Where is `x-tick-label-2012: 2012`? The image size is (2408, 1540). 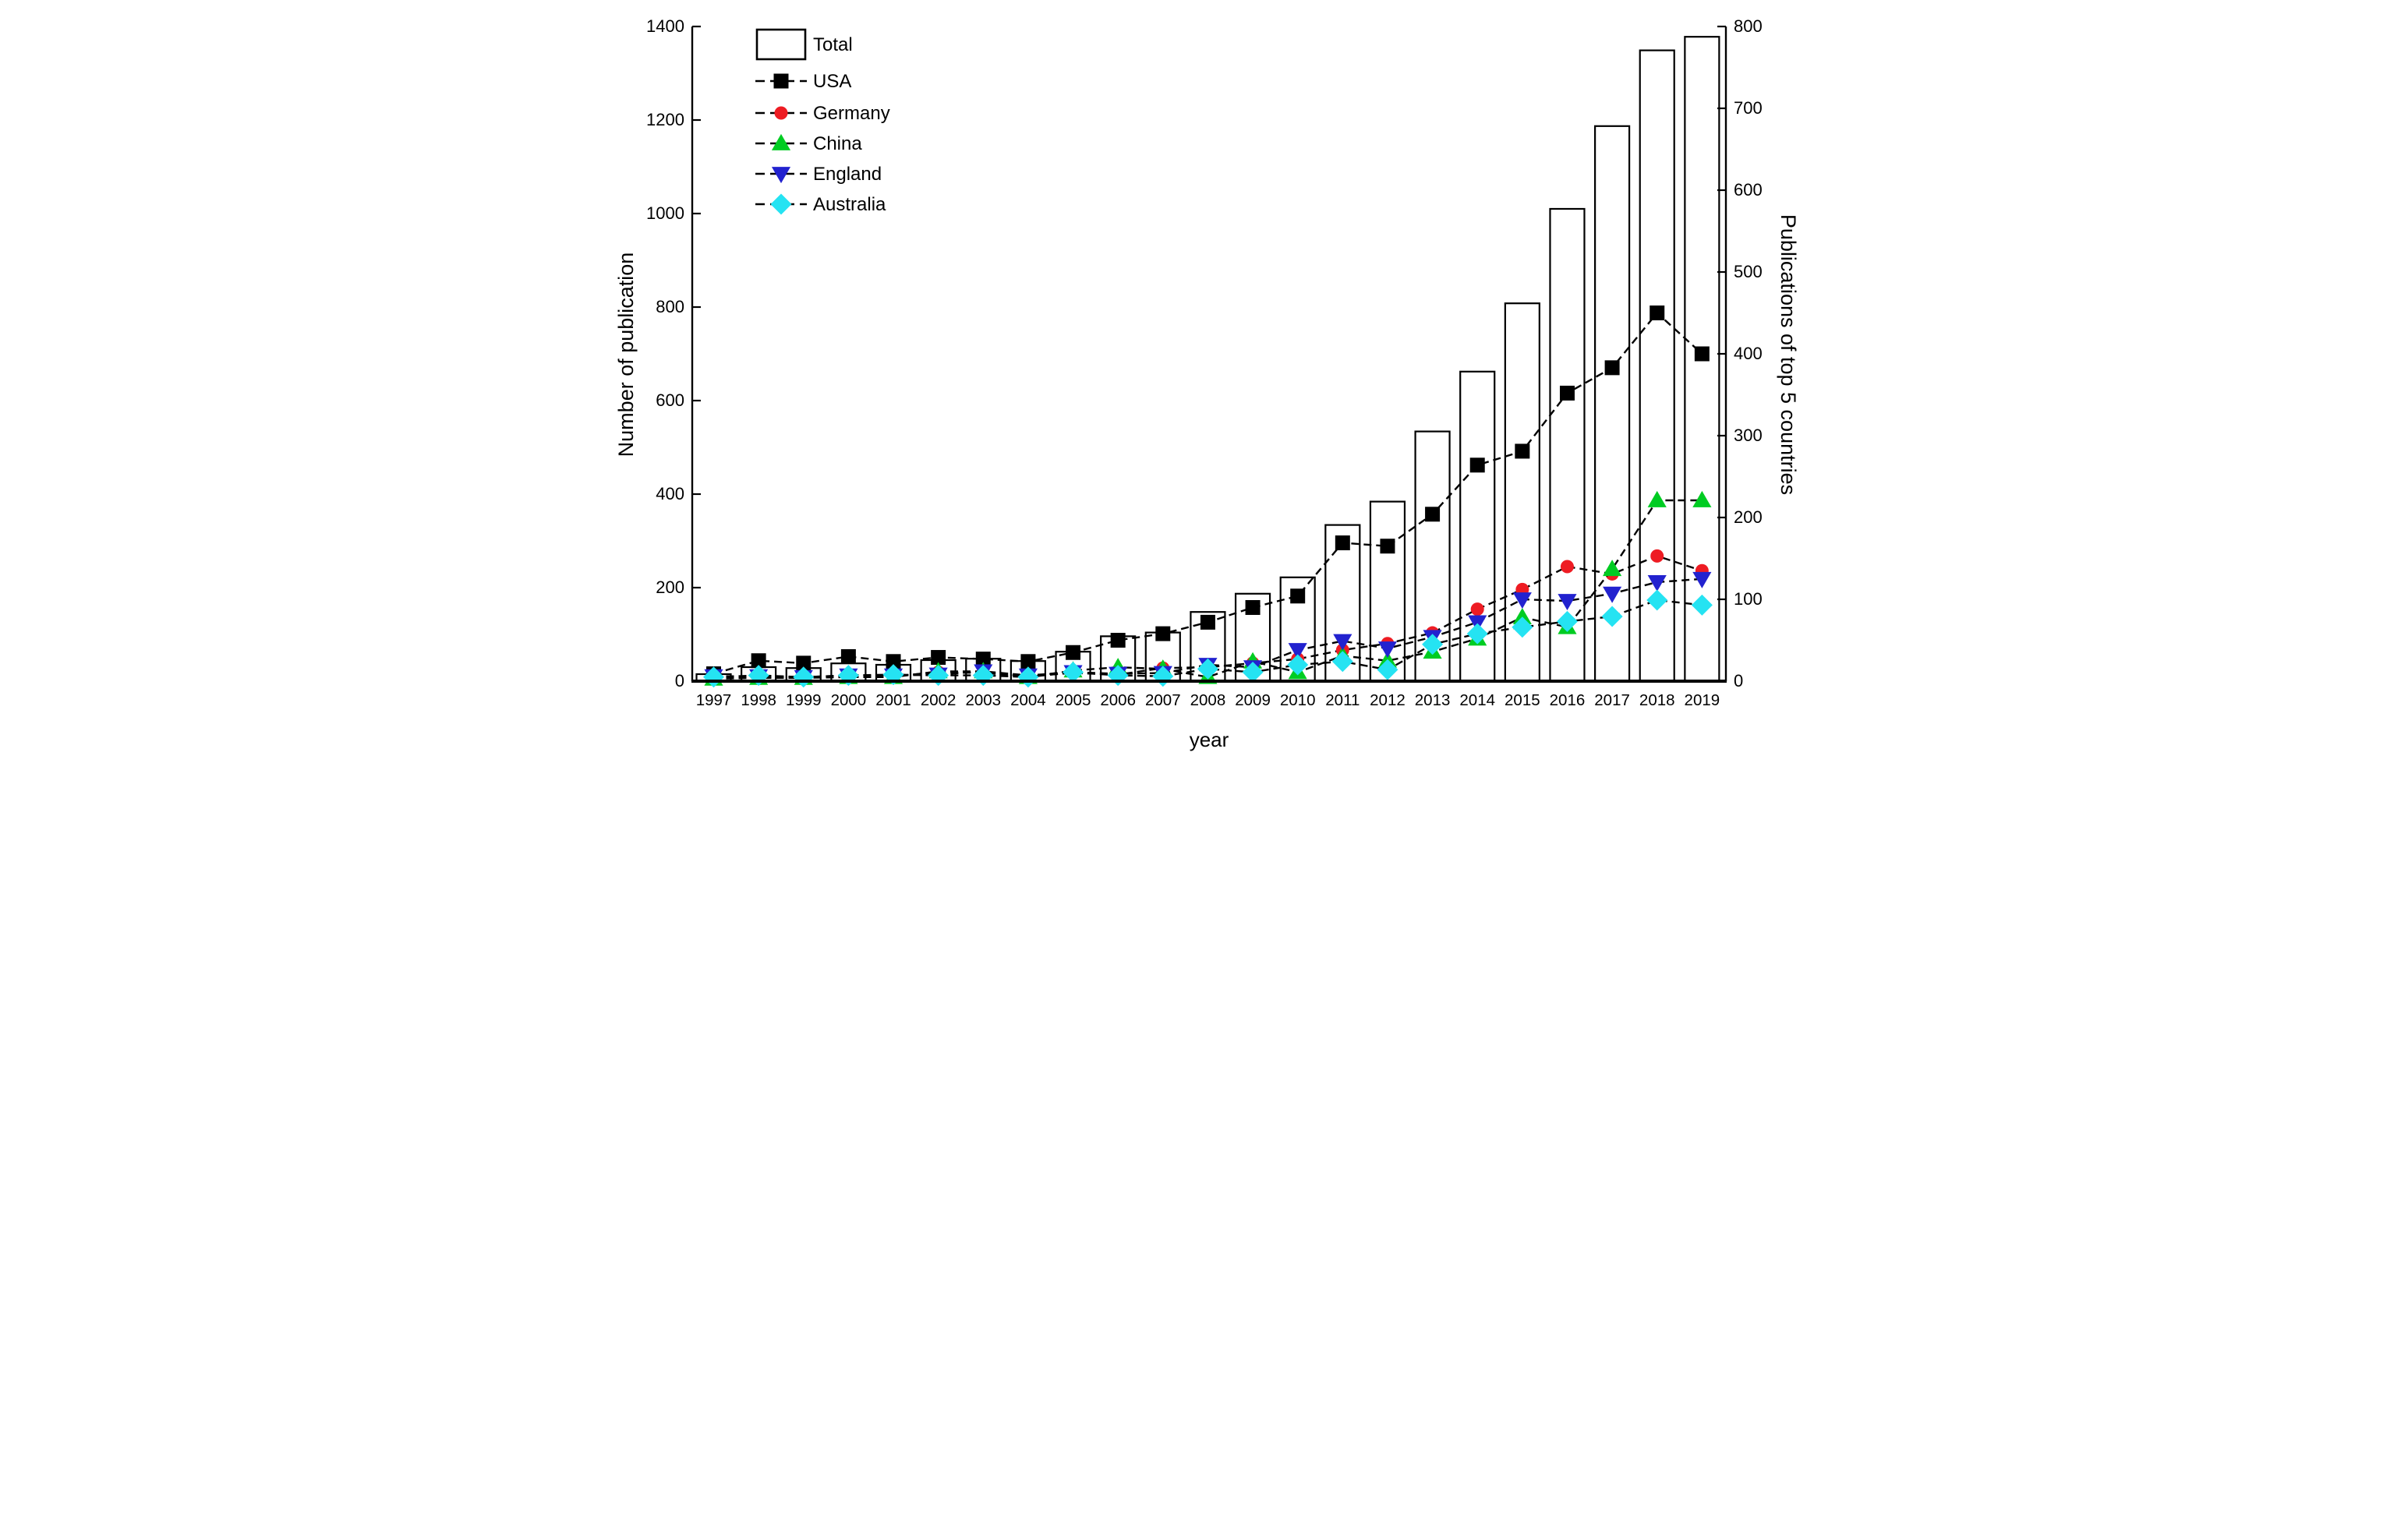 x-tick-label-2012: 2012 is located at coordinates (1388, 700).